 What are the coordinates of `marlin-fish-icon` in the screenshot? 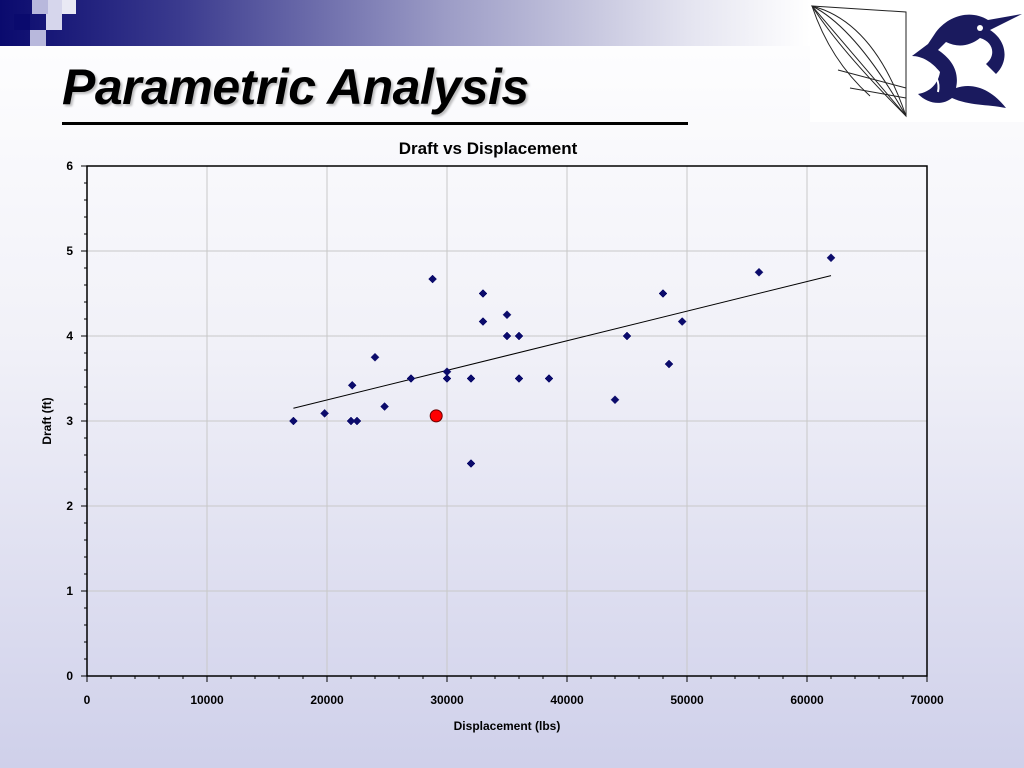 It's located at (967, 61).